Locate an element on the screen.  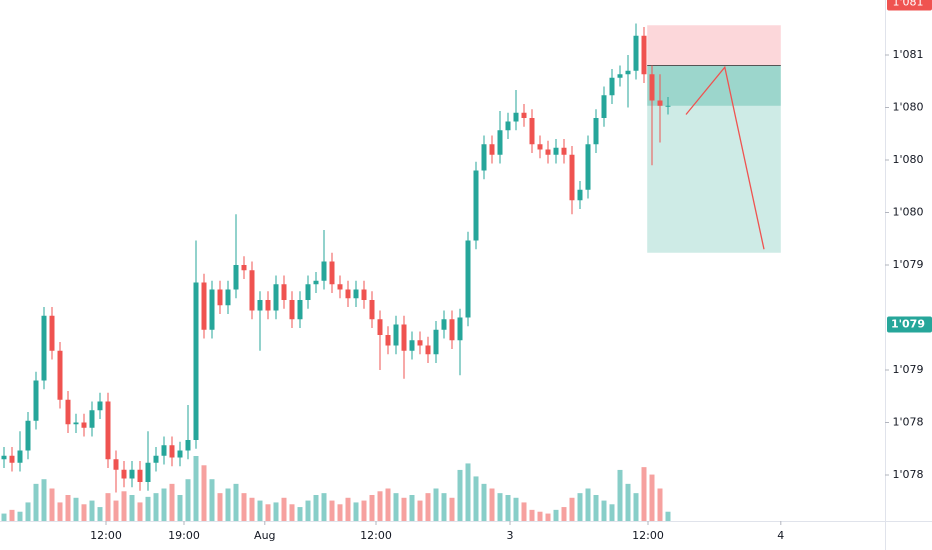
x-tick-label: Aug is located at coordinates (264, 535).